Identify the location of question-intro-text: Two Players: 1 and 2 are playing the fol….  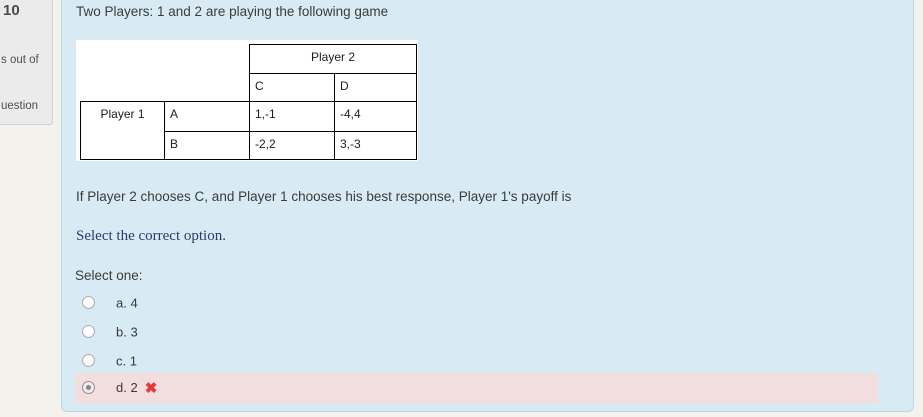
(232, 11).